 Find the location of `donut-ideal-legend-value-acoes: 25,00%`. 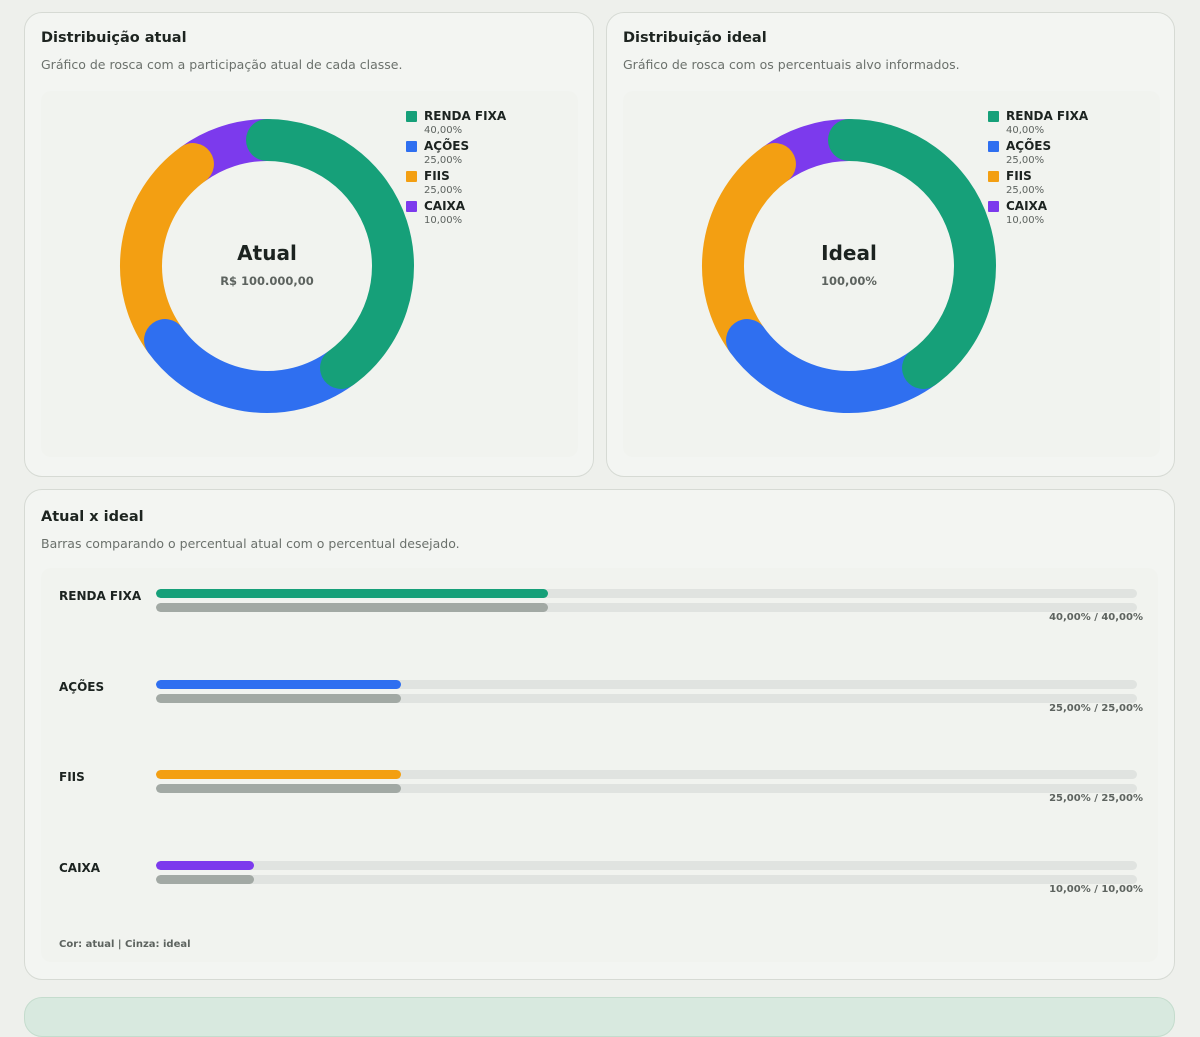

donut-ideal-legend-value-acoes: 25,00% is located at coordinates (1025, 160).